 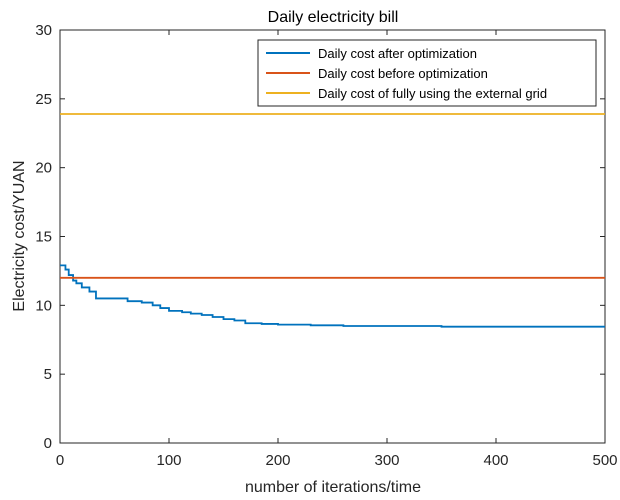 What do you see at coordinates (333, 487) in the screenshot?
I see `x-axis-label: number of iterations/time` at bounding box center [333, 487].